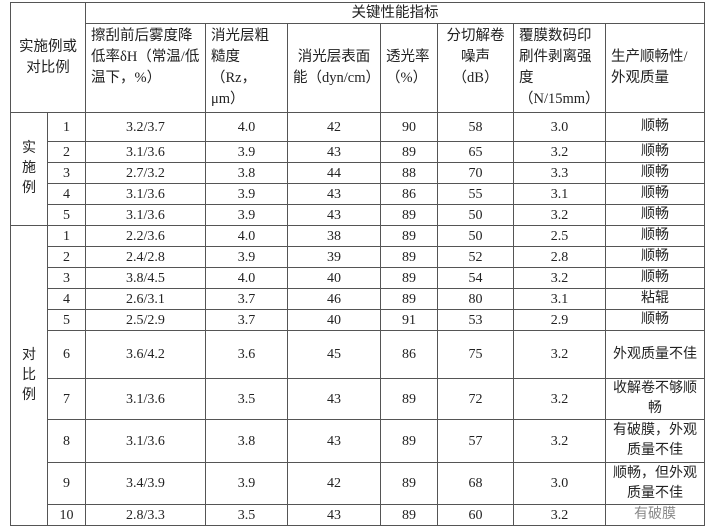 The height and width of the screenshot is (526, 713). I want to click on table-row: 5 2.5/2.9 3.7 40 91 53 2.9 顺畅, so click(358, 320).